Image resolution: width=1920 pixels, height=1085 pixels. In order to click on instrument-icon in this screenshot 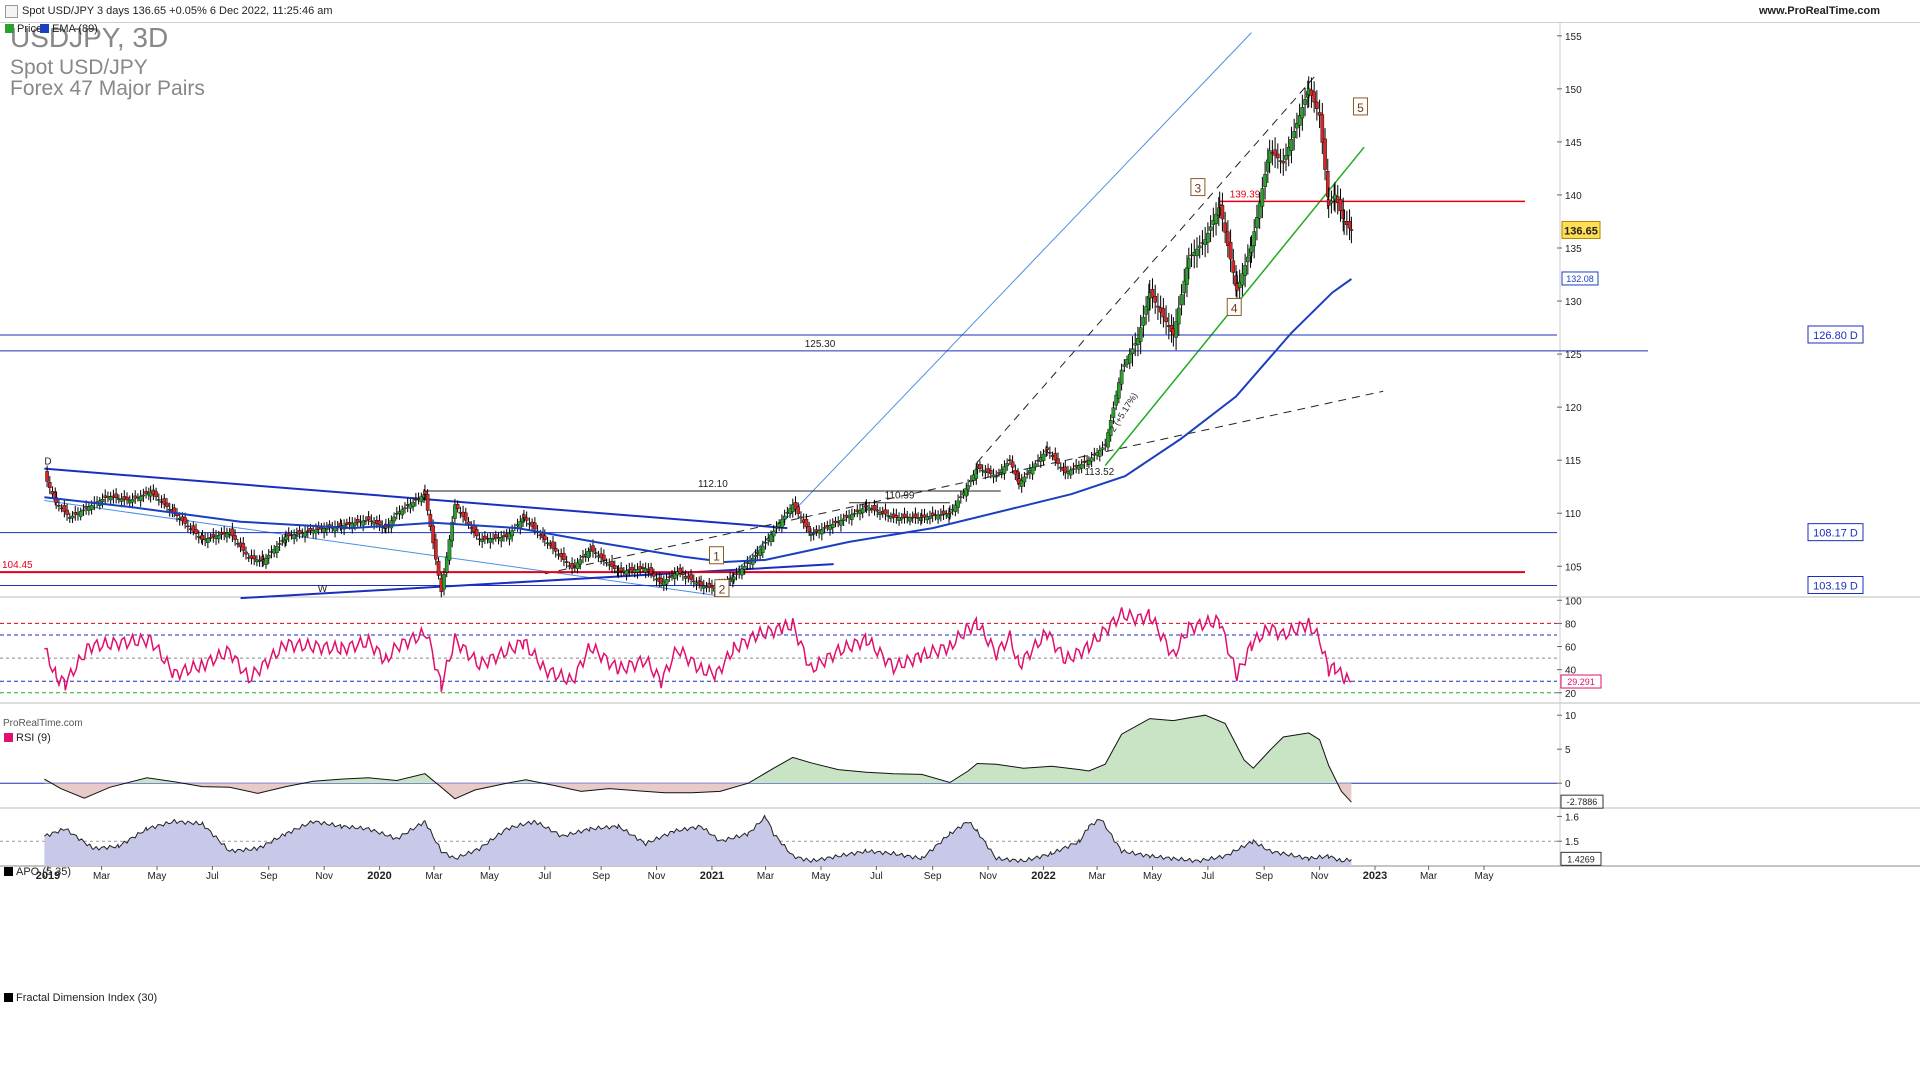, I will do `click(11, 11)`.